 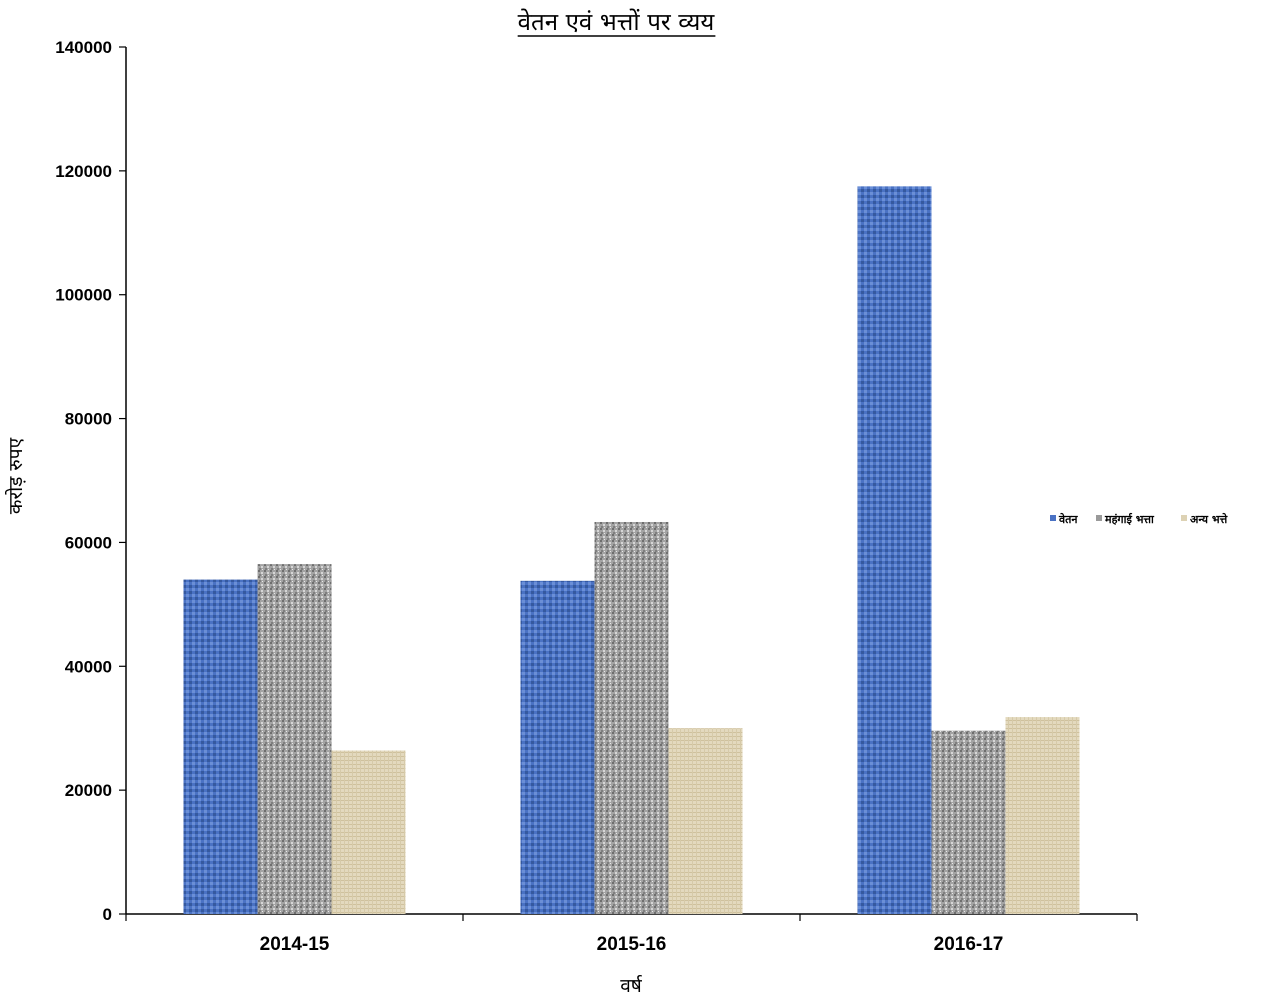 I want to click on legend: वेतन महंगाई भत्ता अन्य भत्ते, so click(x=1139, y=519).